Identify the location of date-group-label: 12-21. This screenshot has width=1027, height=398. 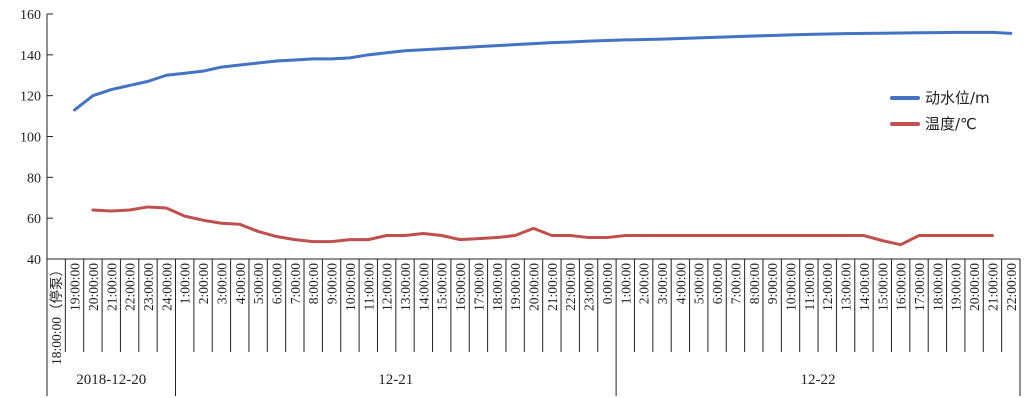
(395, 380).